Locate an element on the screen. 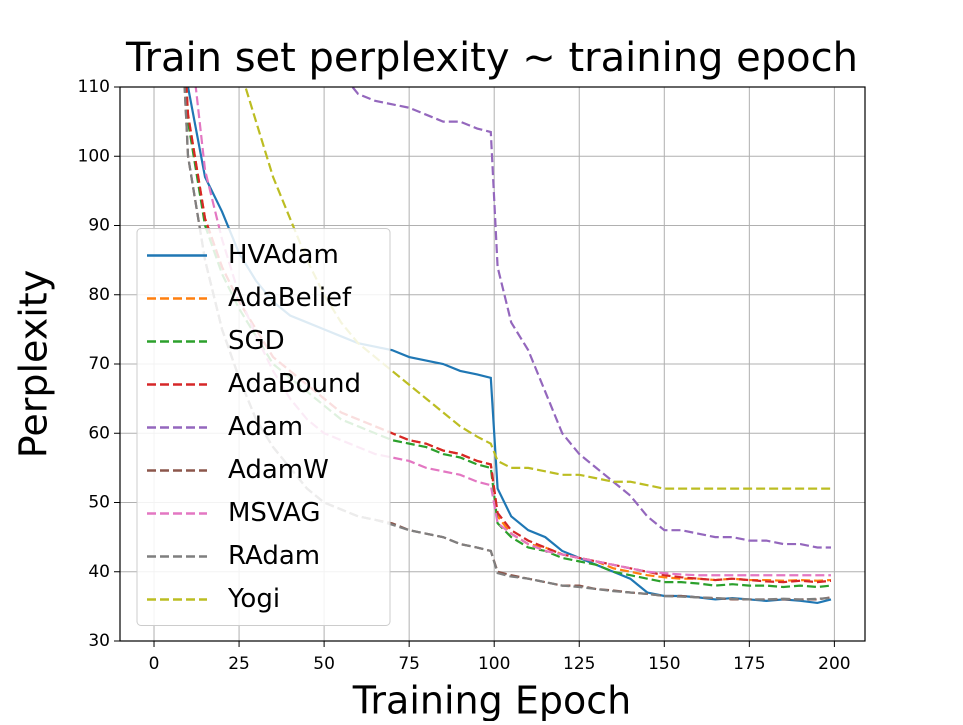 This screenshot has width=963, height=725. x-tick-label: 50 is located at coordinates (324, 664).